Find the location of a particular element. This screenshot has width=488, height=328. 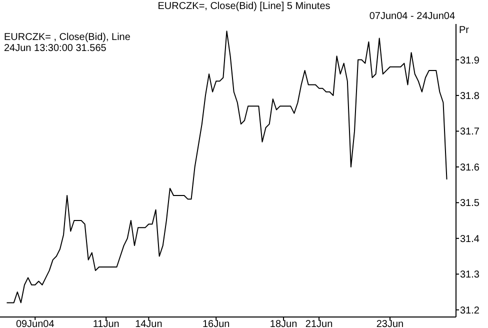

x-tick-label: 16Jun is located at coordinates (216, 323).